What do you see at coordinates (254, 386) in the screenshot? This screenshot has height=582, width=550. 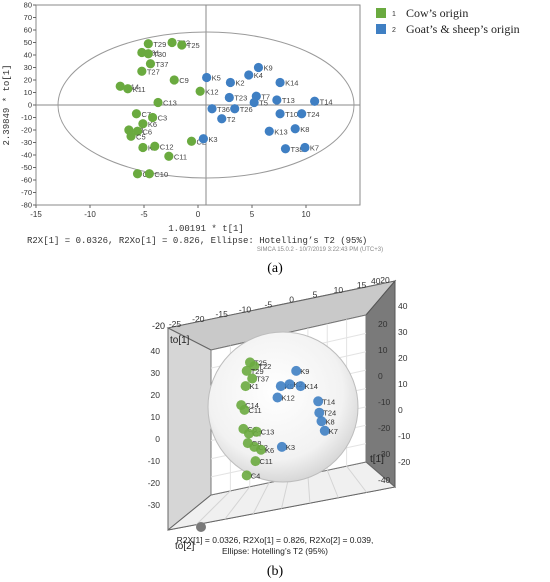 I see `point-label-3d: K1` at bounding box center [254, 386].